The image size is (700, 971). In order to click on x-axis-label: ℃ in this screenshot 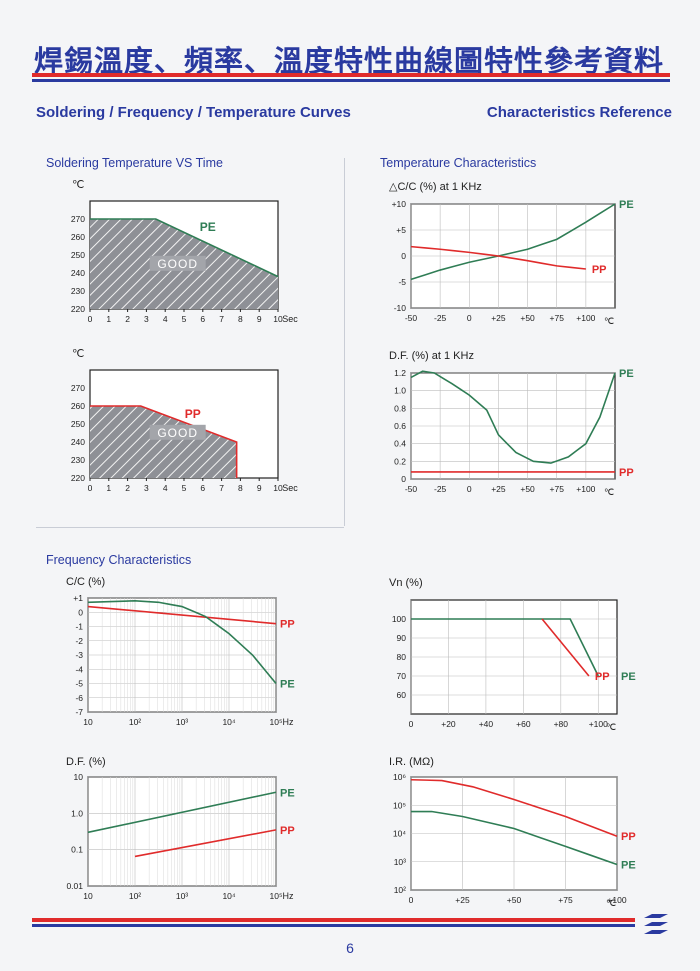, I will do `click(611, 727)`.